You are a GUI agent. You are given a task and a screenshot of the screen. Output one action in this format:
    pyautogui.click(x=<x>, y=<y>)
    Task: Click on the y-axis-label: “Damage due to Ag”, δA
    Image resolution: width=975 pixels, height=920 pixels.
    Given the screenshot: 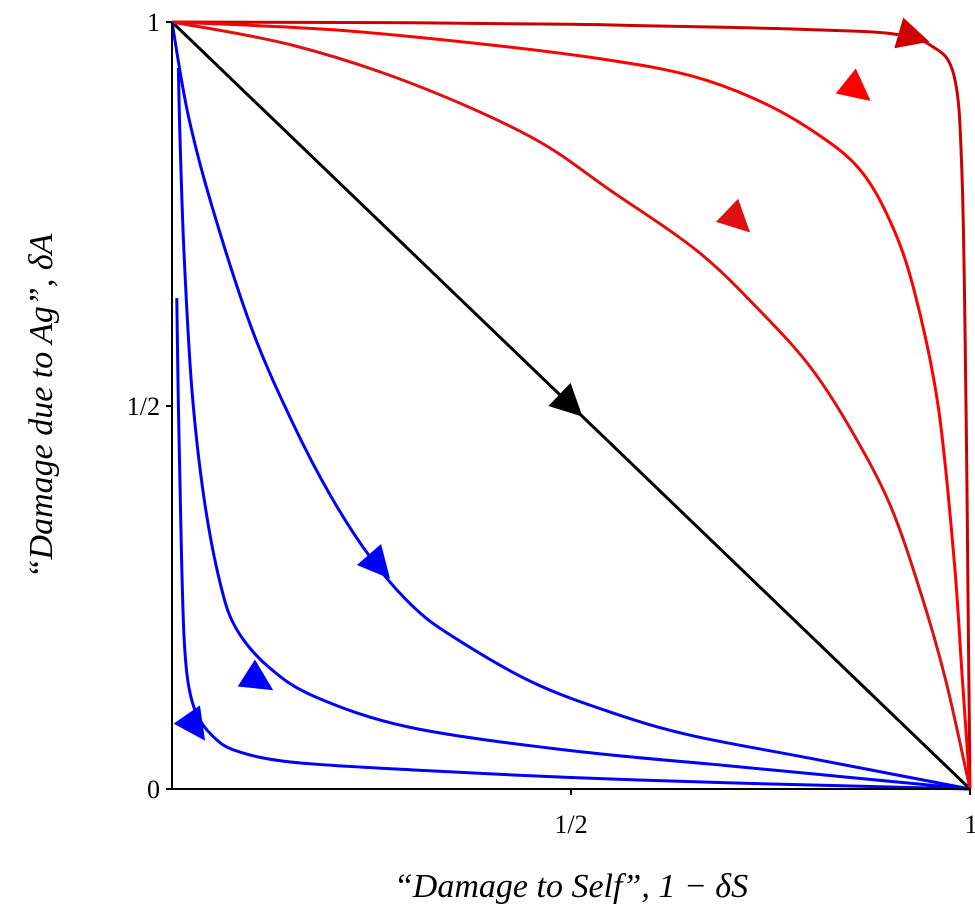 What is the action you would take?
    pyautogui.click(x=41, y=405)
    